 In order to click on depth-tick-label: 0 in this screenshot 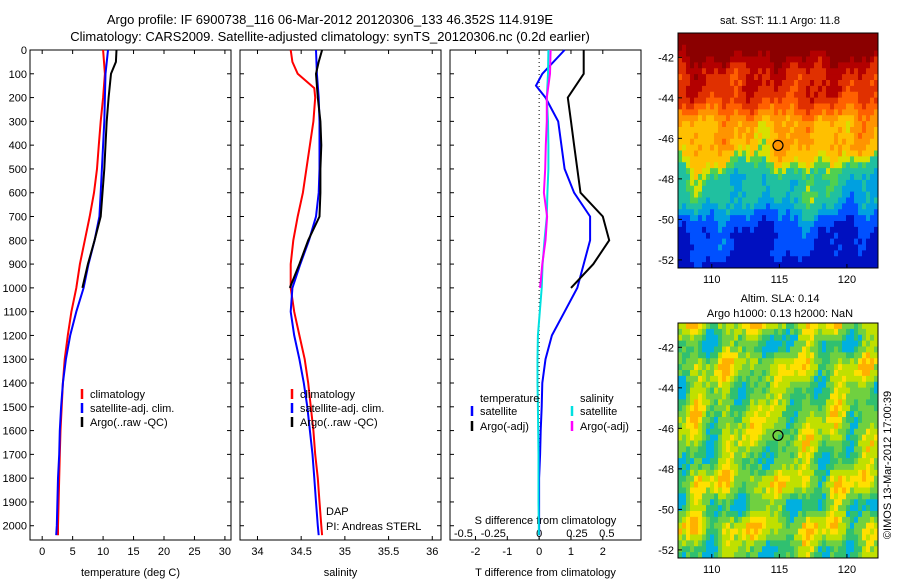, I will do `click(24, 51)`.